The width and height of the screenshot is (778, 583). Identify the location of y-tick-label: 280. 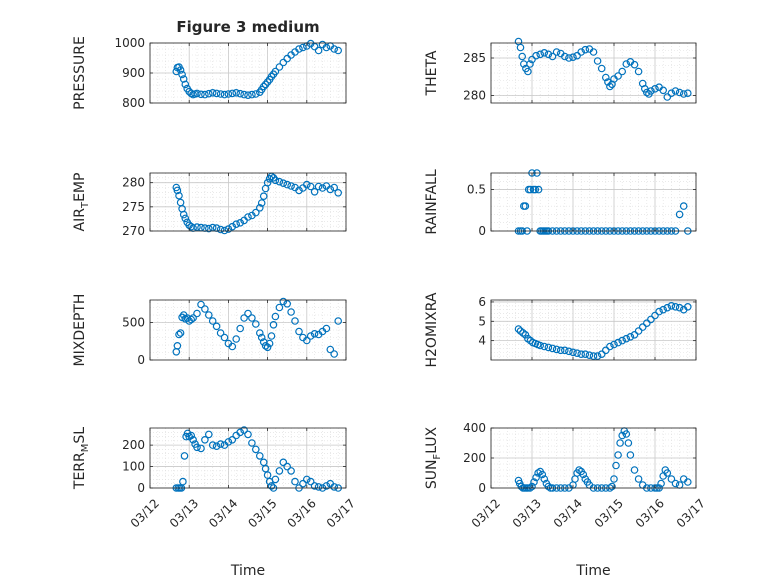
(474, 96).